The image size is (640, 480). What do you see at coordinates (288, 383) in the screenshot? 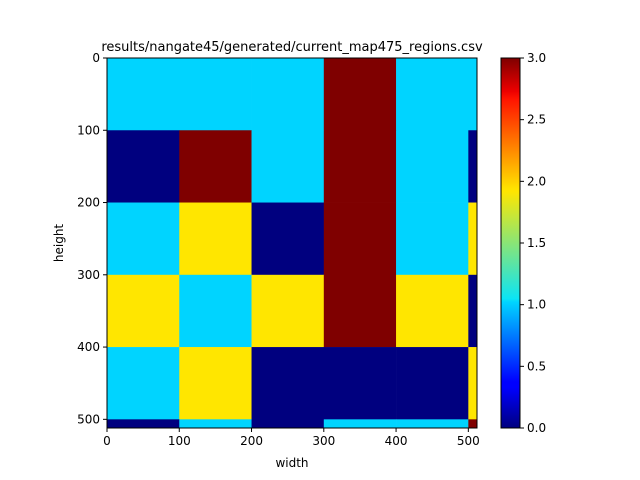
I see `heatmap-cell-r4-c2` at bounding box center [288, 383].